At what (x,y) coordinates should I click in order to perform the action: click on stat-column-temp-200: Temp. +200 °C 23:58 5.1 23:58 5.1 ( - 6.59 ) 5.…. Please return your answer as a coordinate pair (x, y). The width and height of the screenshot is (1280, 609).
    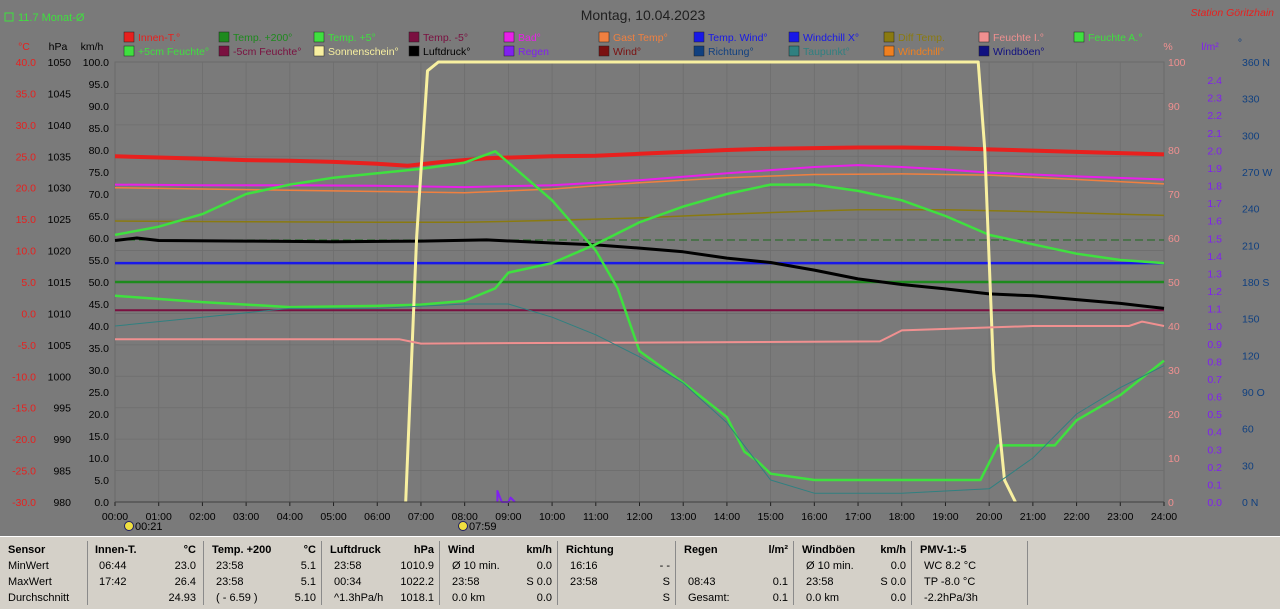
    Looking at the image, I should click on (263, 573).